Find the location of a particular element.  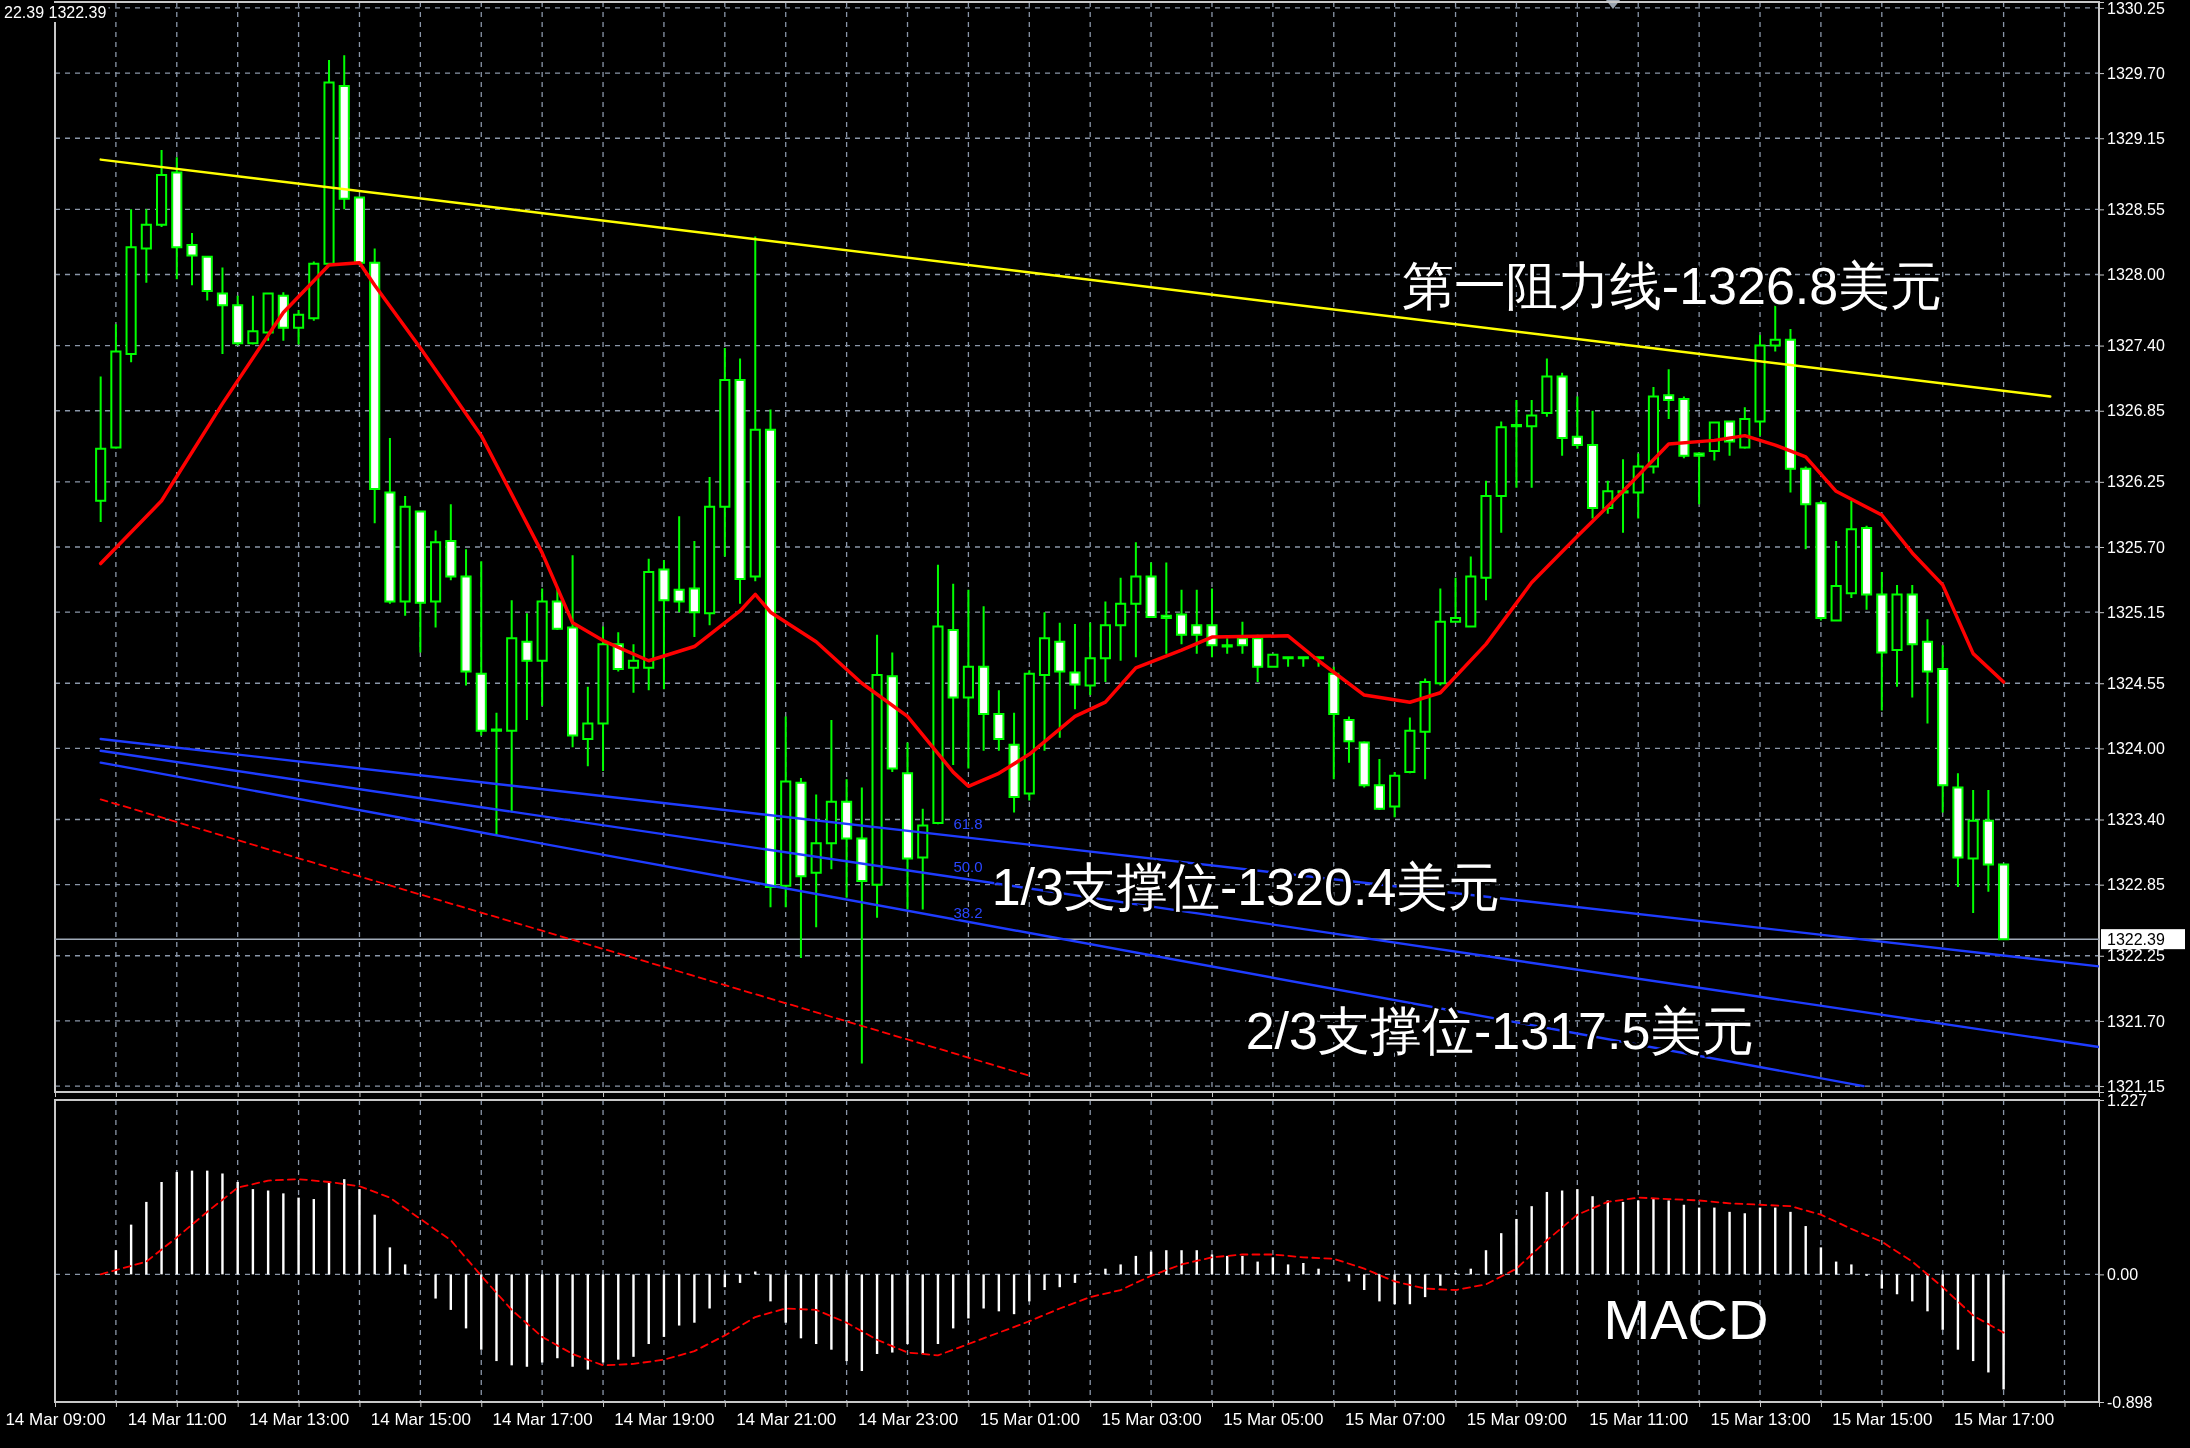

annotation: 61.8 is located at coordinates (968, 824).